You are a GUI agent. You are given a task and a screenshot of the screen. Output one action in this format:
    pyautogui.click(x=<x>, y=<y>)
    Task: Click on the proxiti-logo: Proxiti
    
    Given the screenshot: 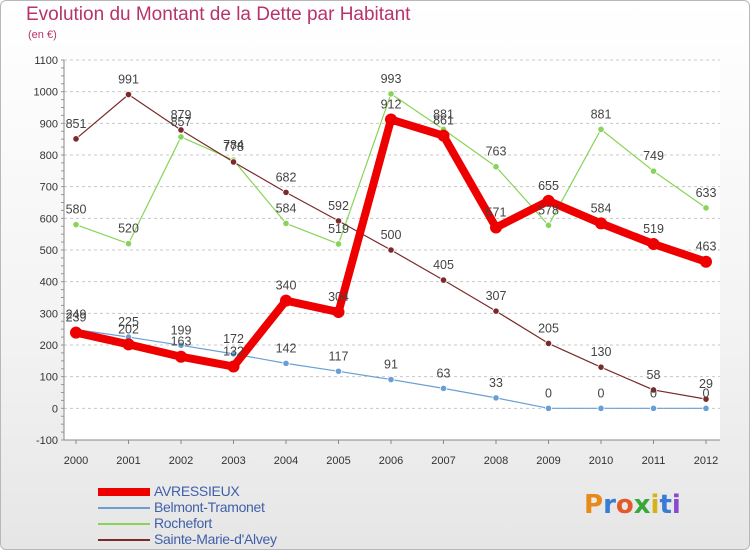 What is the action you would take?
    pyautogui.click(x=632, y=505)
    